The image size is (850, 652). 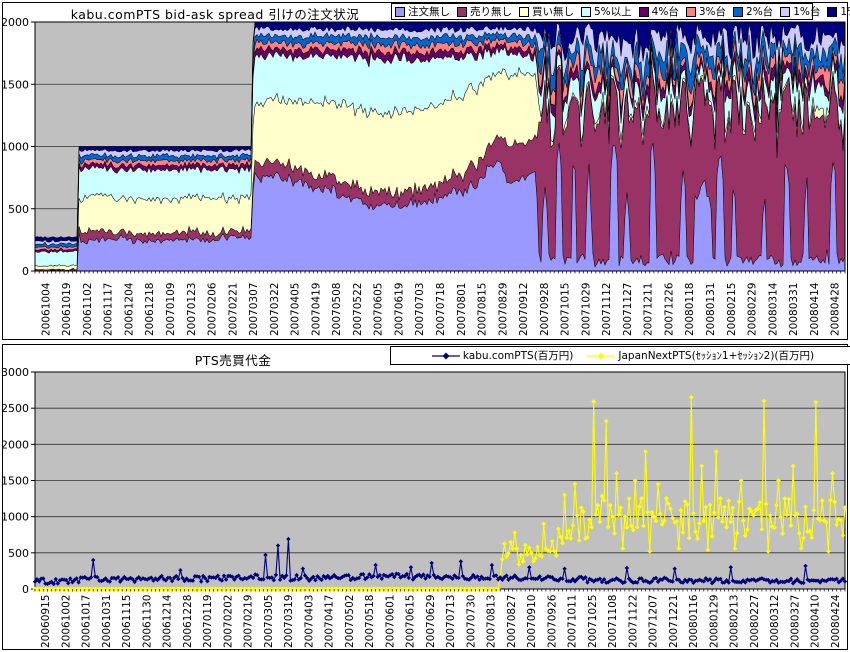 What do you see at coordinates (208, 621) in the screenshot?
I see `x-axis-label: 20070119` at bounding box center [208, 621].